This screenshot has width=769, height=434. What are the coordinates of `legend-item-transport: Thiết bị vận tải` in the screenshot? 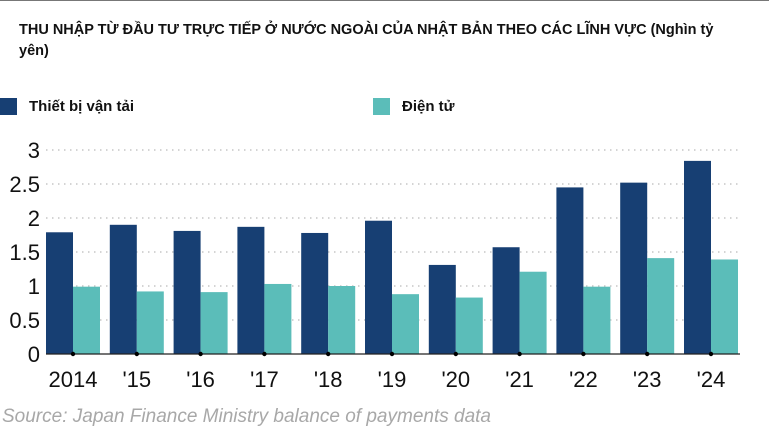 It's located at (67, 106).